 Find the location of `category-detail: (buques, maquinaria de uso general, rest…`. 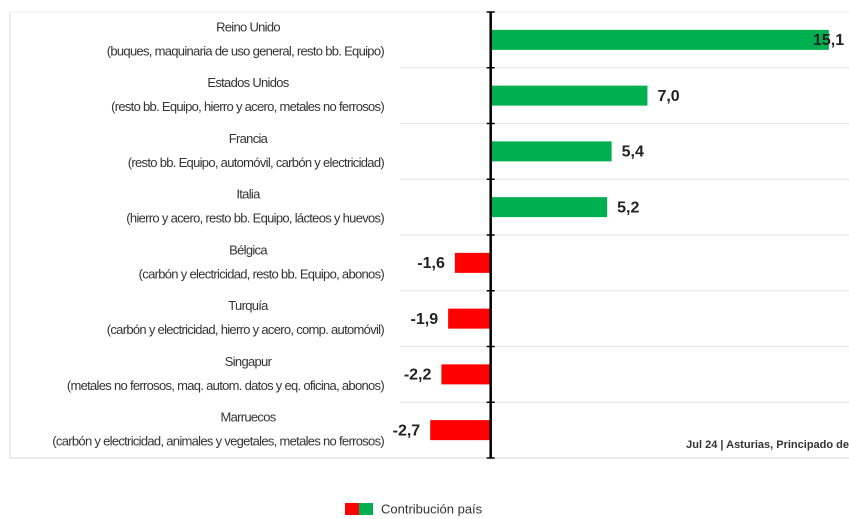

category-detail: (buques, maquinaria de uso general, rest… is located at coordinates (246, 50).